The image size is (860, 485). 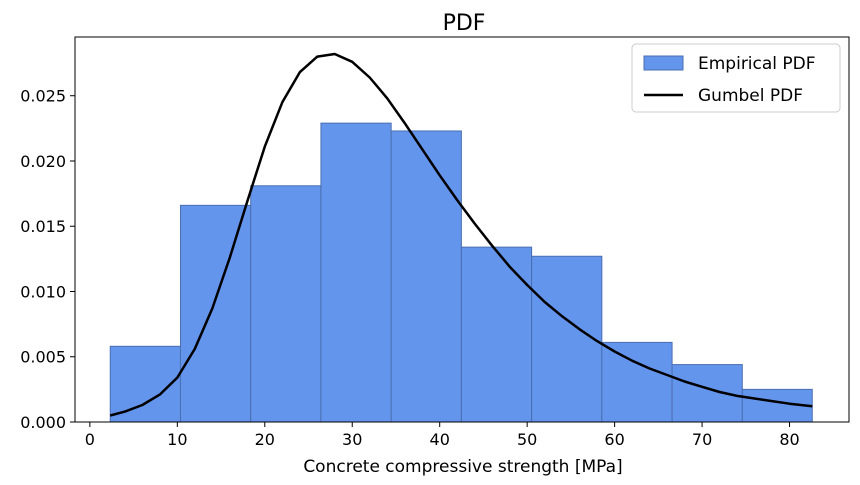 I want to click on x-axis-ticks: 0 10 20 30 40 50 60 70 80, so click(x=442, y=435).